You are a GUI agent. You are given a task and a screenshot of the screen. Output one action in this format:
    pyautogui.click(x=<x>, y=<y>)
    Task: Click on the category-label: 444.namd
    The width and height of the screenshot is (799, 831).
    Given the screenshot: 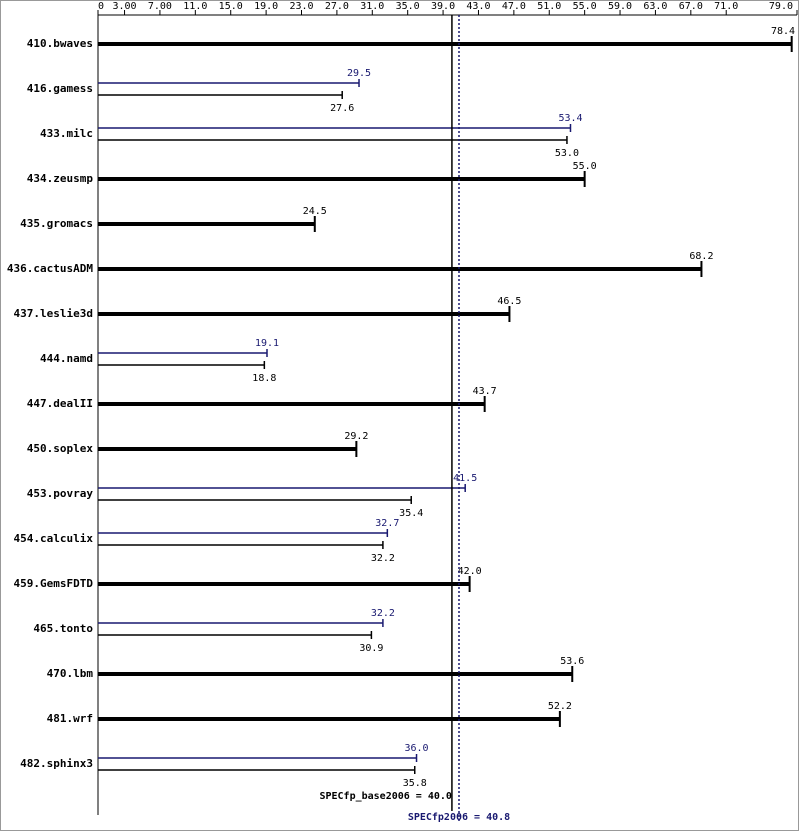 What is the action you would take?
    pyautogui.click(x=66, y=358)
    